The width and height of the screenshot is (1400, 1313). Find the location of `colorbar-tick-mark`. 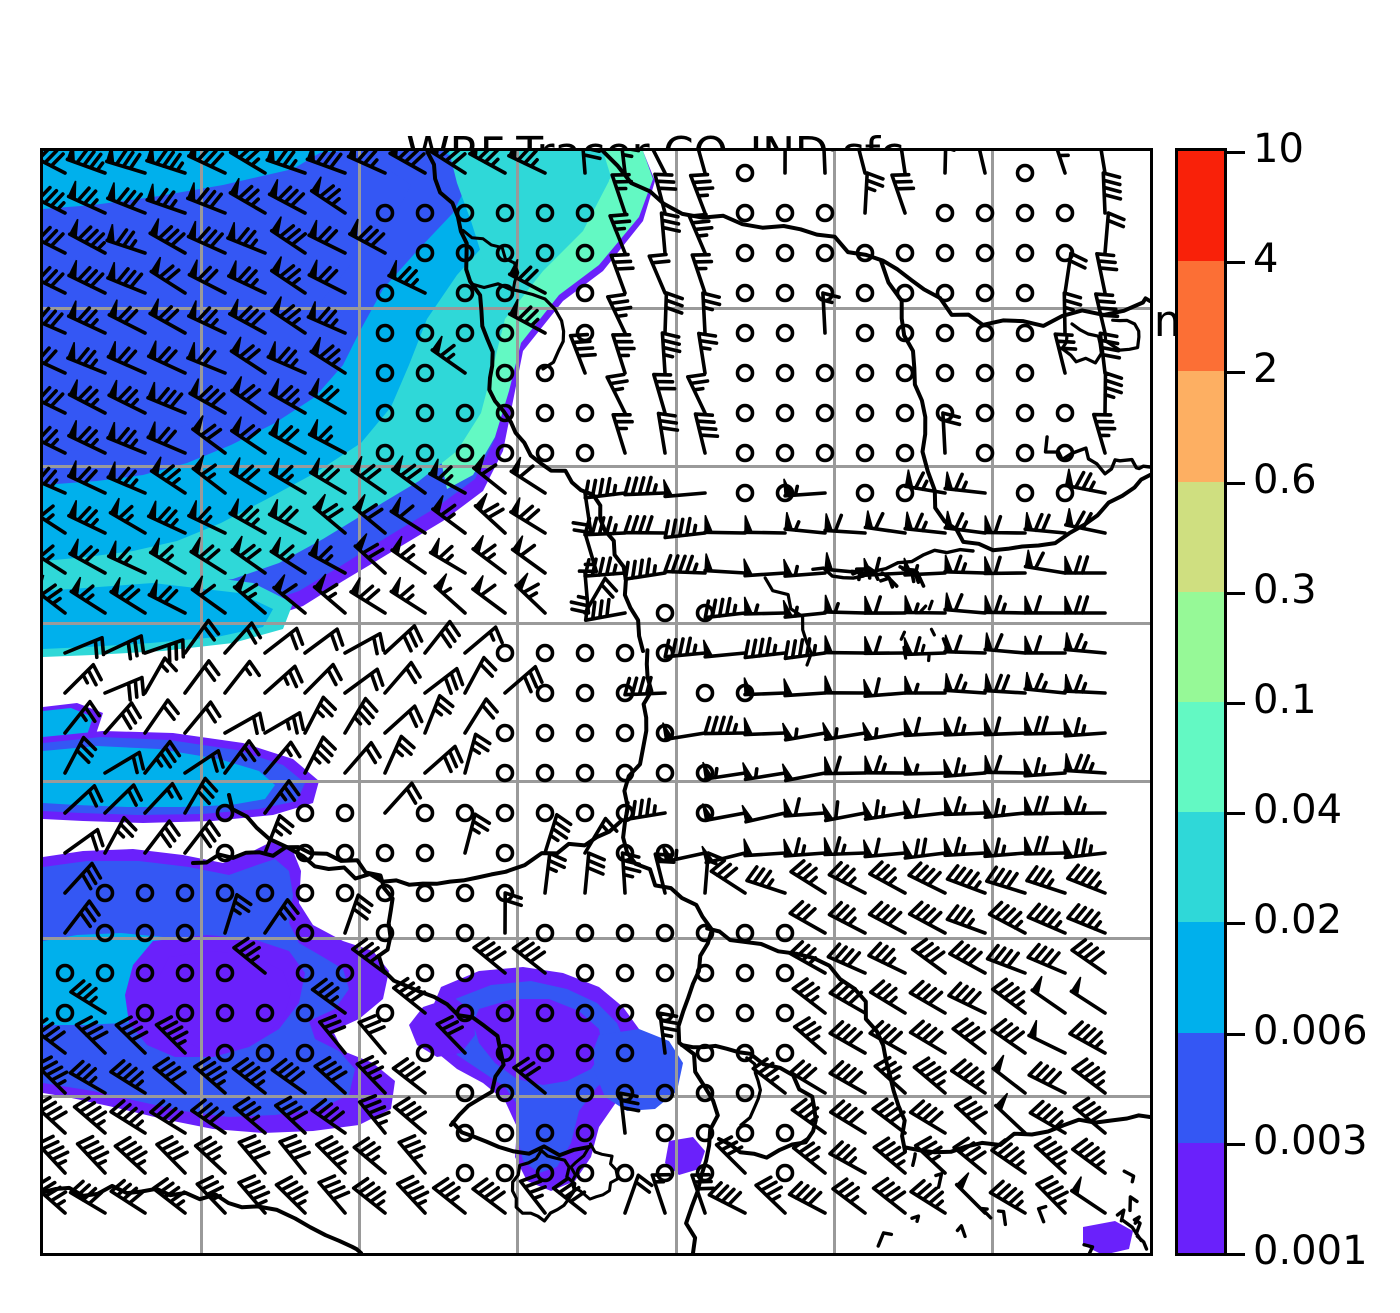

colorbar-tick-mark is located at coordinates (1236, 1034).